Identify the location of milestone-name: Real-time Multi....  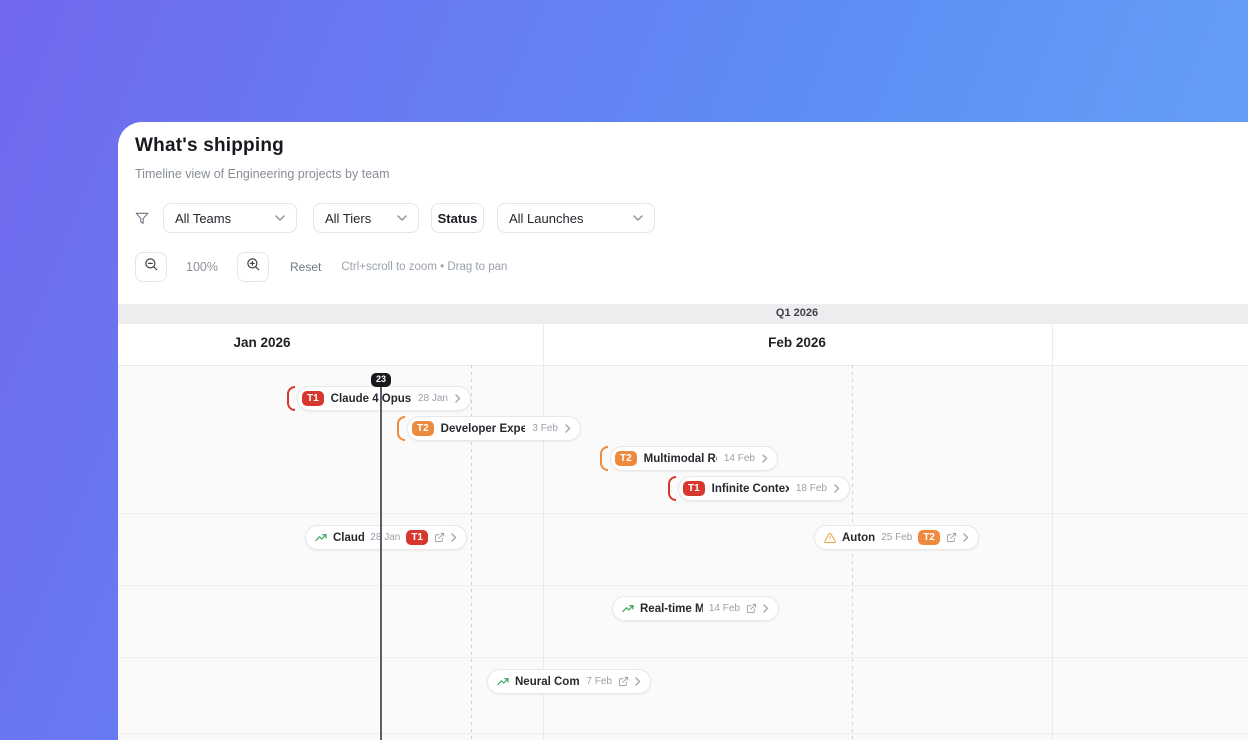
(671, 608).